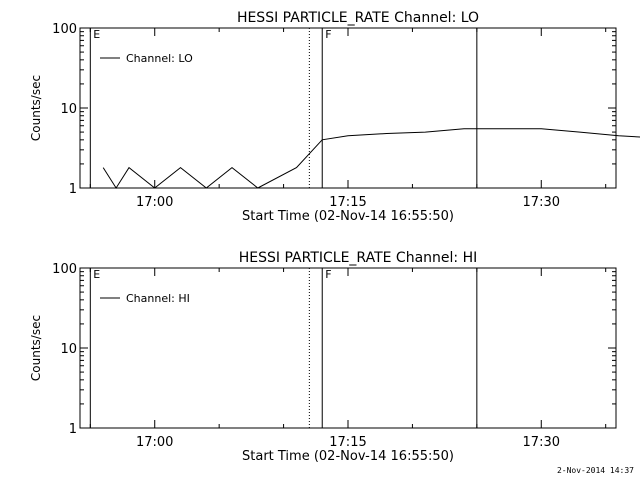 The width and height of the screenshot is (640, 480). What do you see at coordinates (358, 18) in the screenshot?
I see `chart-title: HESSI PARTICLE_RATE Channel: LO` at bounding box center [358, 18].